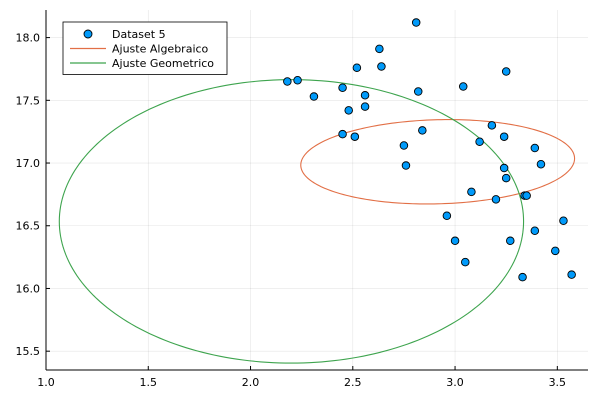 The image size is (600, 400). What do you see at coordinates (28, 163) in the screenshot?
I see `y-tick-label: 17.0` at bounding box center [28, 163].